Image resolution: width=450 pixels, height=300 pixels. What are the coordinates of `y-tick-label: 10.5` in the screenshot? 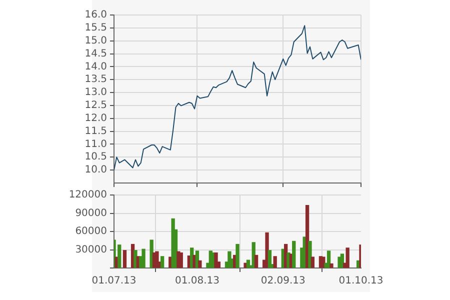 It's located at (95, 157).